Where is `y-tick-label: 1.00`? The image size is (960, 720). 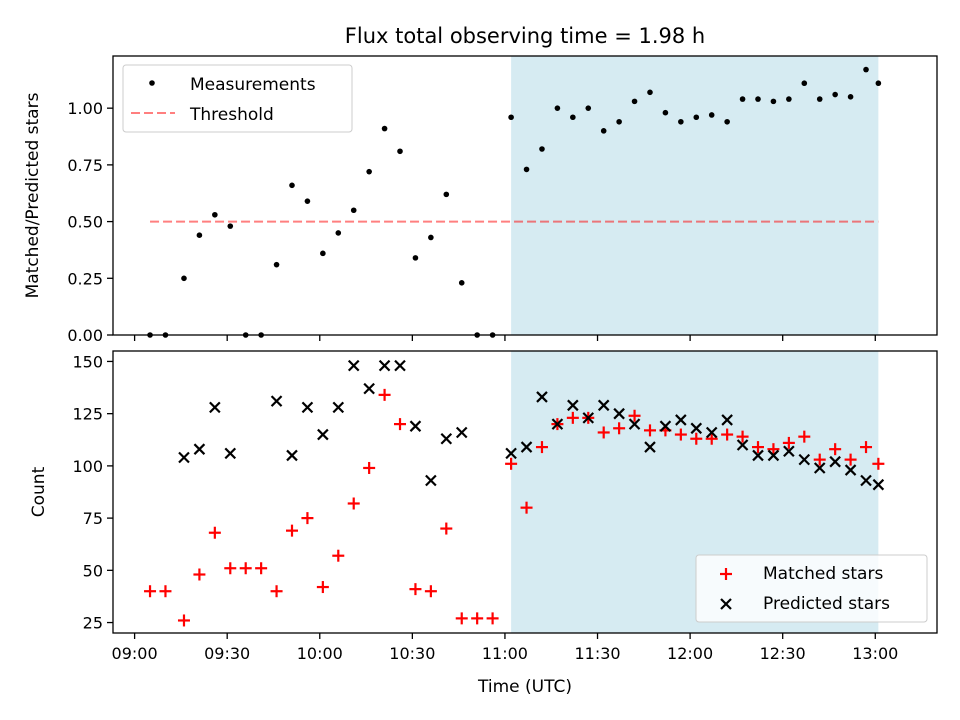 y-tick-label: 1.00 is located at coordinates (85, 108).